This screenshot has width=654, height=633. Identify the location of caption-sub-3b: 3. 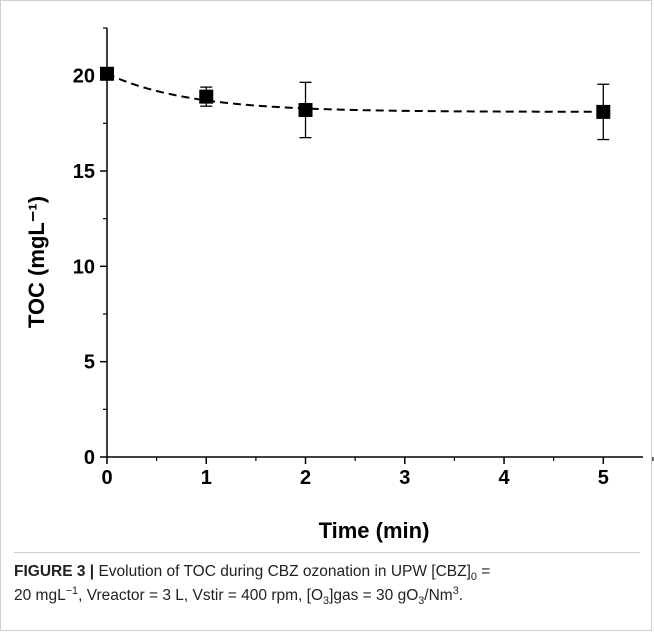
(421, 601).